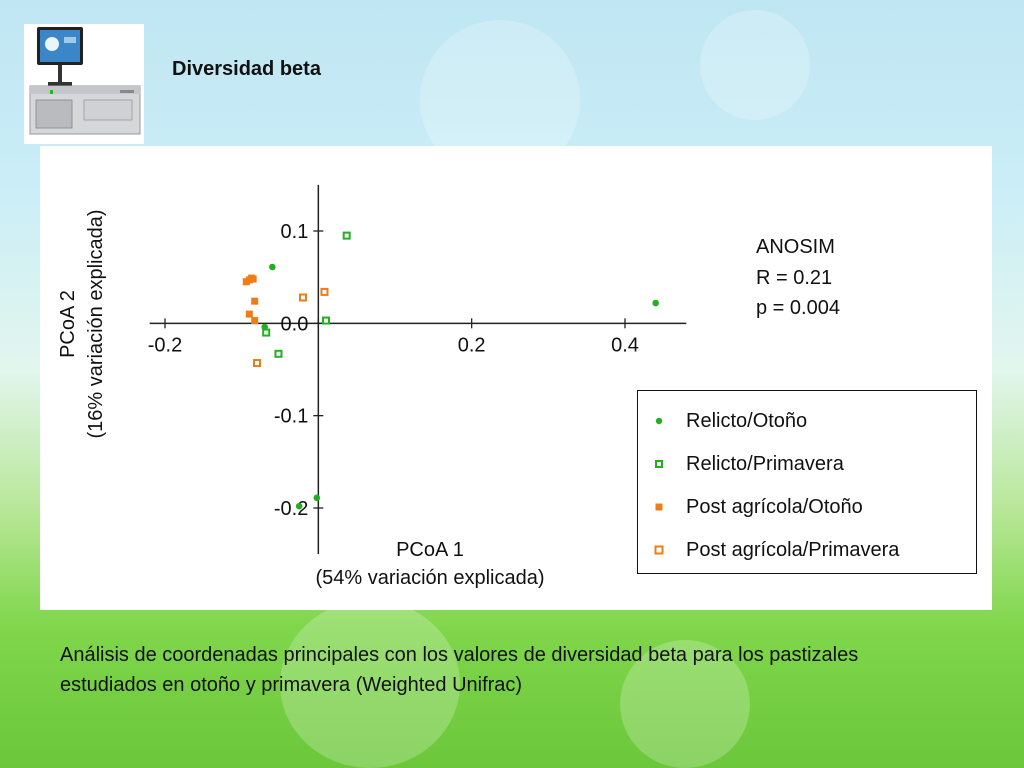 Image resolution: width=1024 pixels, height=768 pixels. I want to click on legend-item-post-agricola-otono: Post agrícola/Otoño, so click(757, 507).